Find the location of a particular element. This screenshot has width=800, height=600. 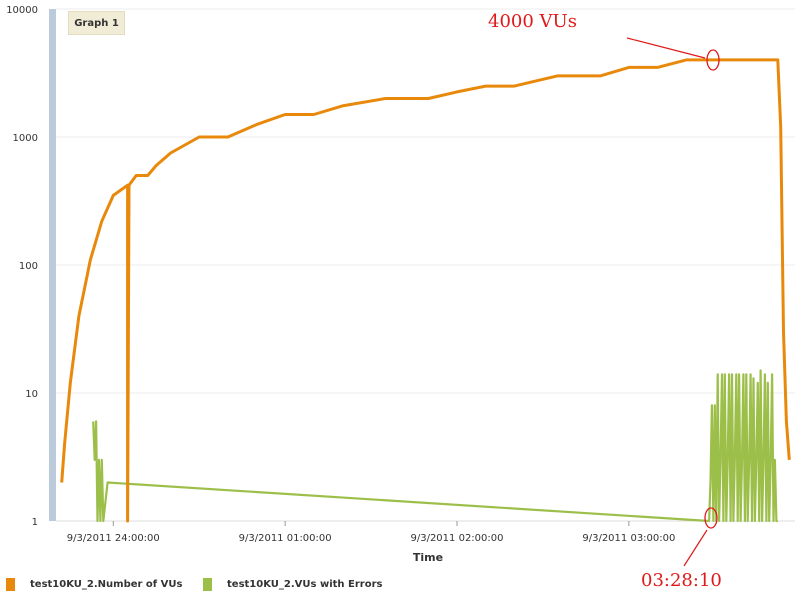

y-tick-label: 10 is located at coordinates (31, 394).